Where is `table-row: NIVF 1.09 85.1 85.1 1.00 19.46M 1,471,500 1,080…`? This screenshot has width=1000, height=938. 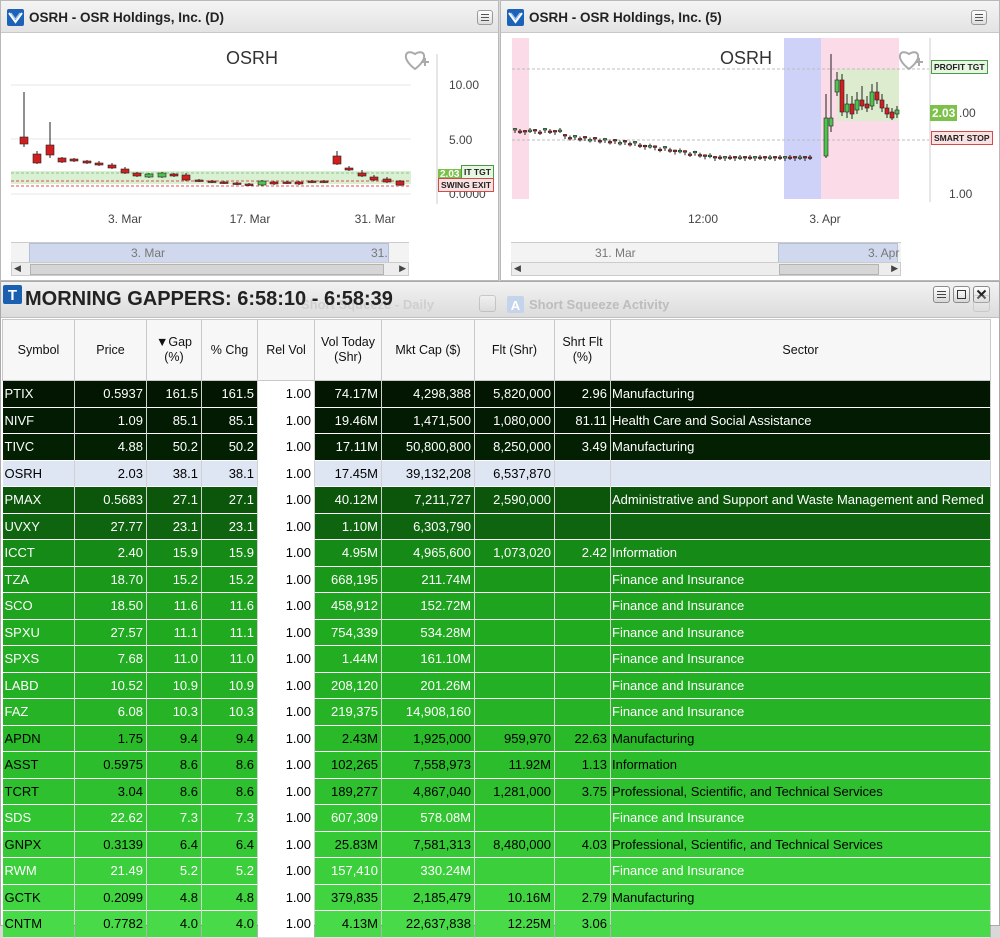
table-row: NIVF 1.09 85.1 85.1 1.00 19.46M 1,471,500 1,080… is located at coordinates (496, 420).